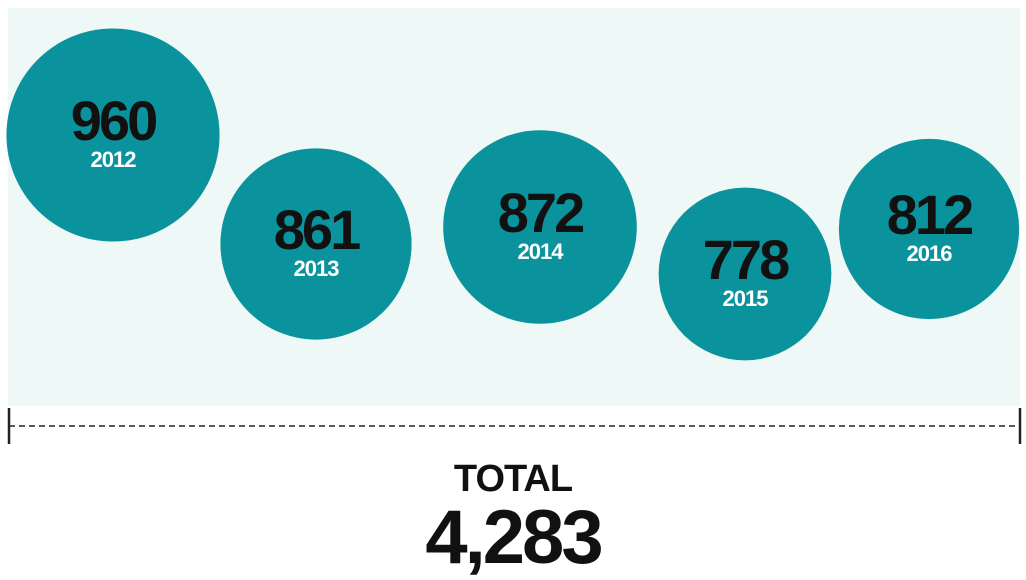 The image size is (1026, 580). Describe the element at coordinates (930, 253) in the screenshot. I see `bubble-year: 2016` at that location.